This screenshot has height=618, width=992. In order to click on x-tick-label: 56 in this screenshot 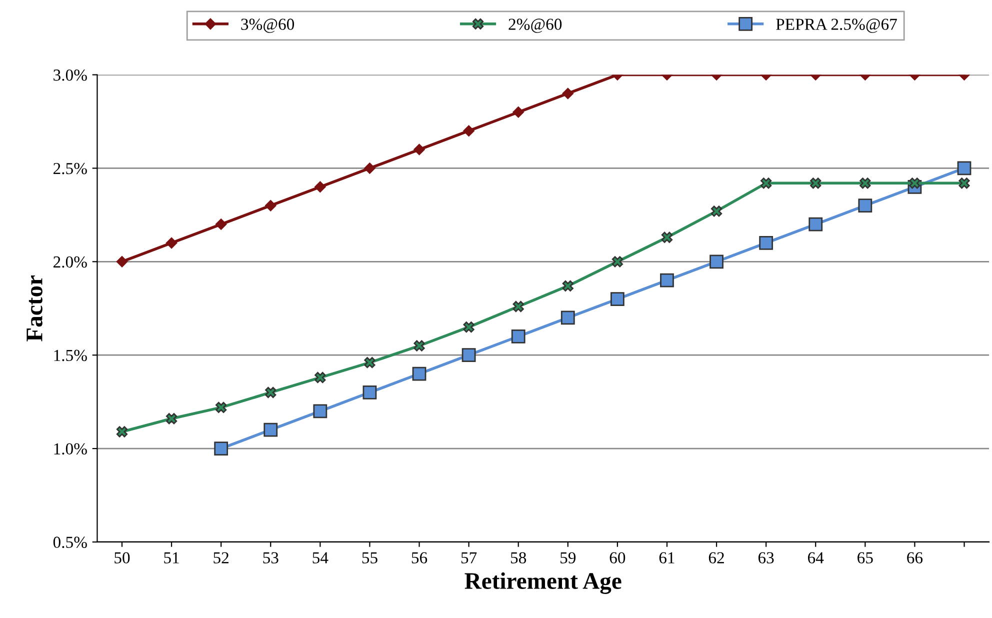, I will do `click(420, 558)`.